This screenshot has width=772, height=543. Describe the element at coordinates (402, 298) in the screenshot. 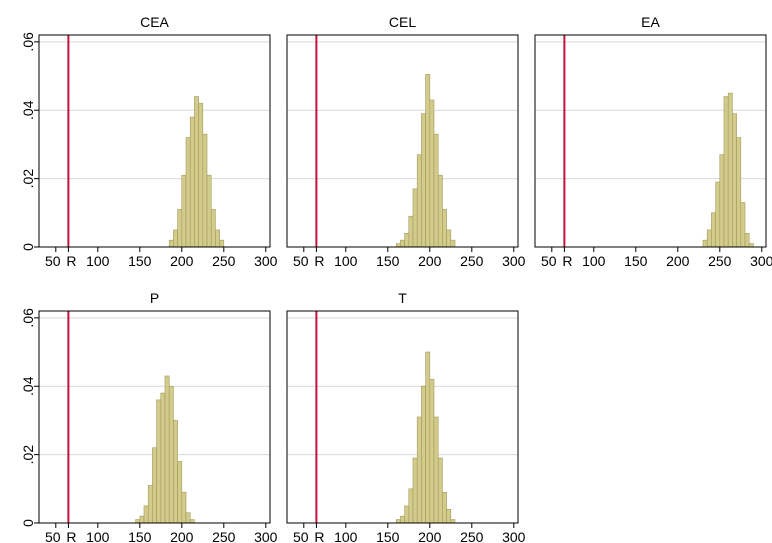

I see `panel-title: T` at that location.